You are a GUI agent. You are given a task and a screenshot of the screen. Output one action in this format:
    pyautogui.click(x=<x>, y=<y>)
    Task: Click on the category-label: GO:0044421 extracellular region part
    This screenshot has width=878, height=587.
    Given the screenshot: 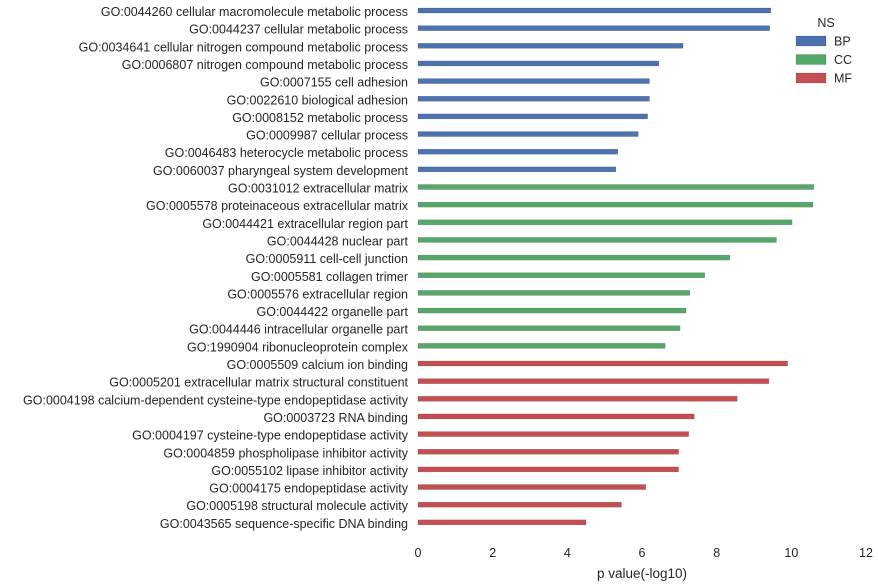 What is the action you would take?
    pyautogui.click(x=305, y=224)
    